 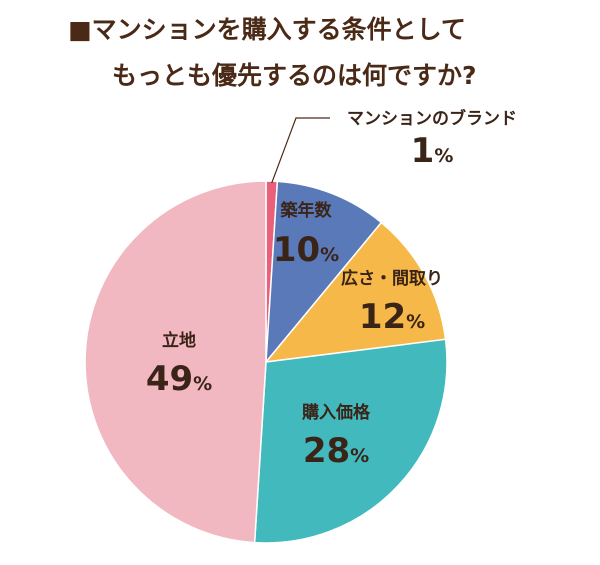 What do you see at coordinates (392, 278) in the screenshot?
I see `slice-label-2: 広さ・間取り` at bounding box center [392, 278].